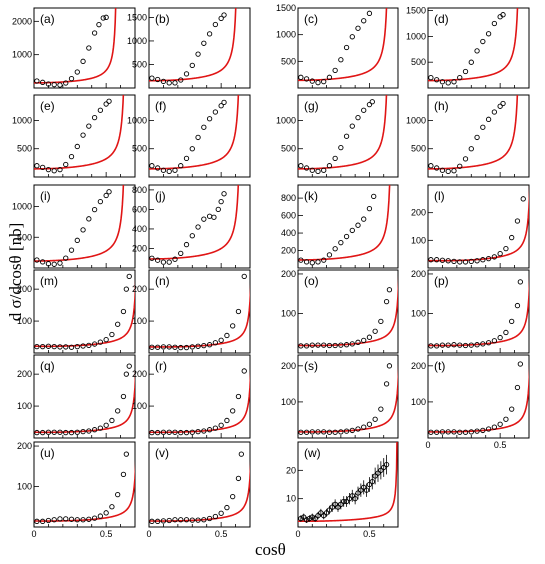  What do you see at coordinates (291, 499) in the screenshot?
I see `y-tick-label: 10` at bounding box center [291, 499].